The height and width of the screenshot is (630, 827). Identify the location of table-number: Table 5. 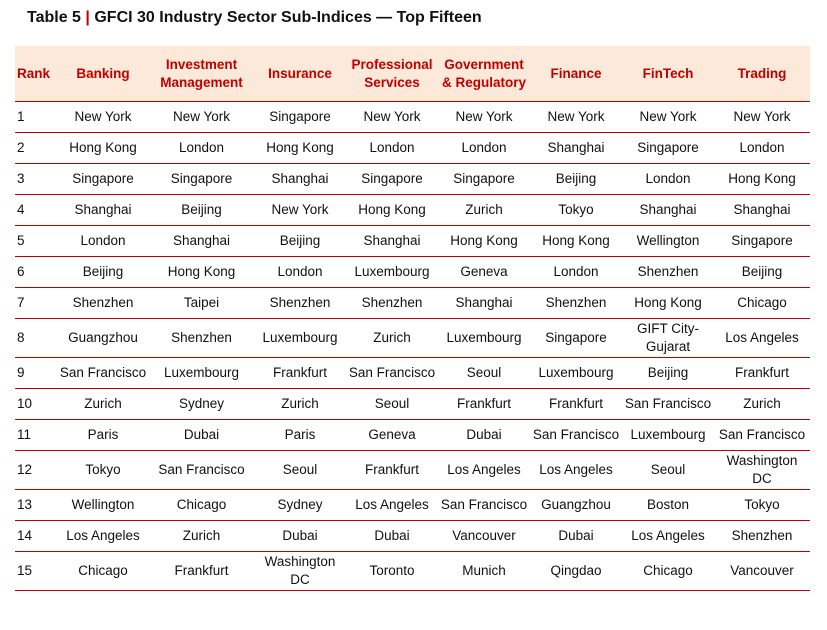
(54, 17).